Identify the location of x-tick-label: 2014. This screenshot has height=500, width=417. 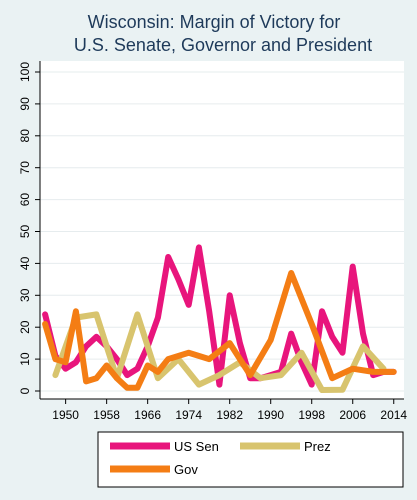
(393, 415).